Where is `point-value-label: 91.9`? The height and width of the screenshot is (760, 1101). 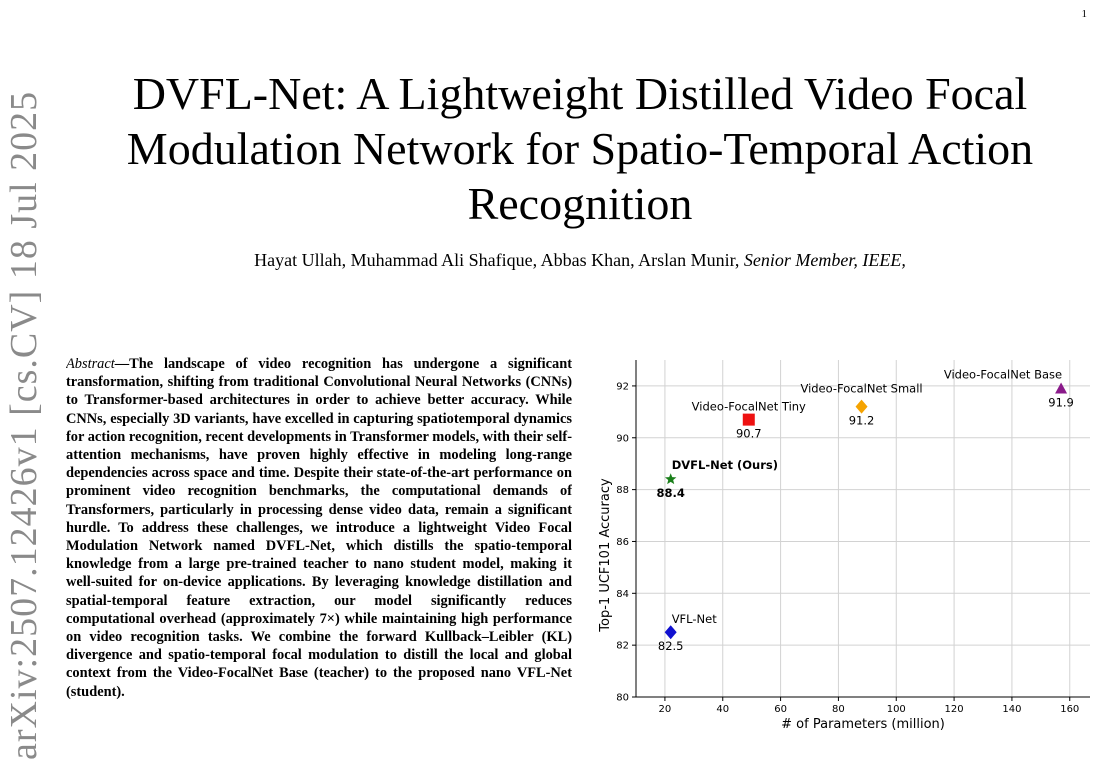 point-value-label: 91.9 is located at coordinates (1061, 403).